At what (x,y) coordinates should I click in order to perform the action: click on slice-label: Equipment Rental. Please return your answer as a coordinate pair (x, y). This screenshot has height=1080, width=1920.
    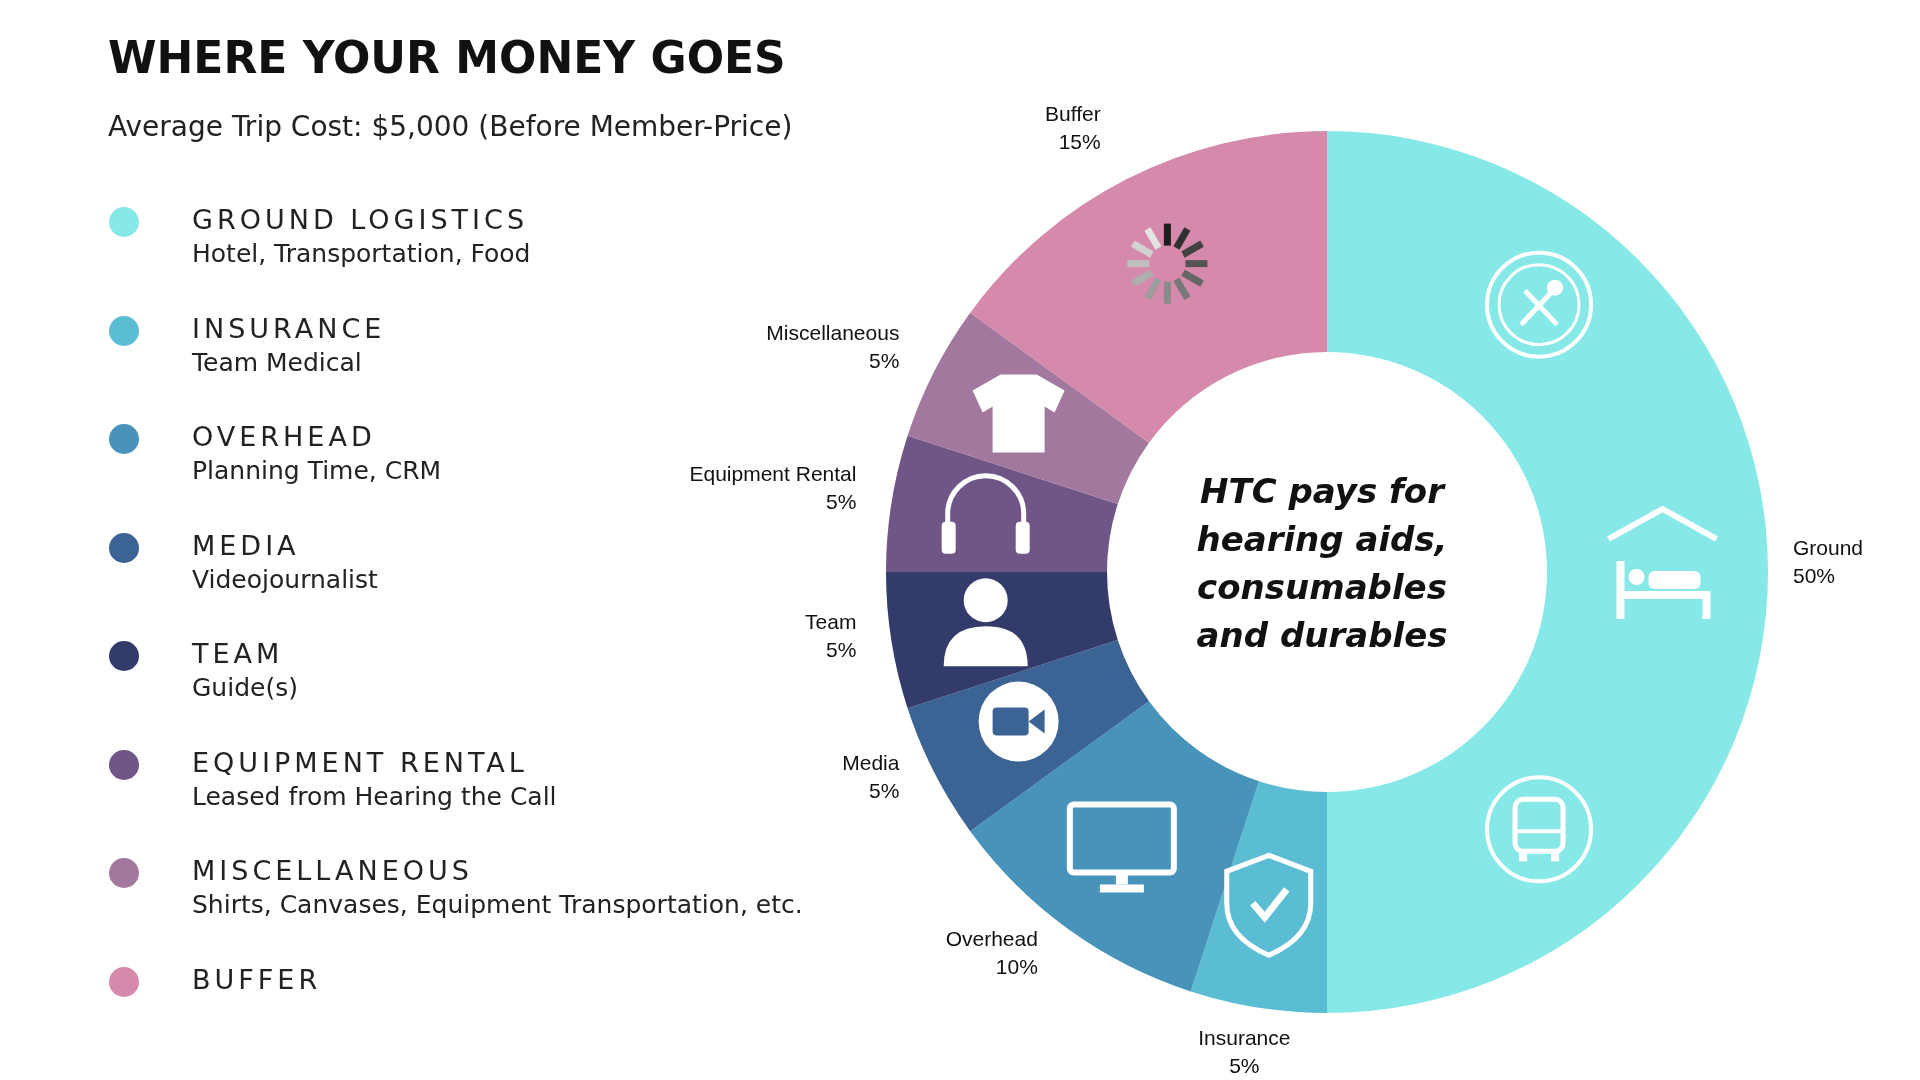
    Looking at the image, I should click on (773, 474).